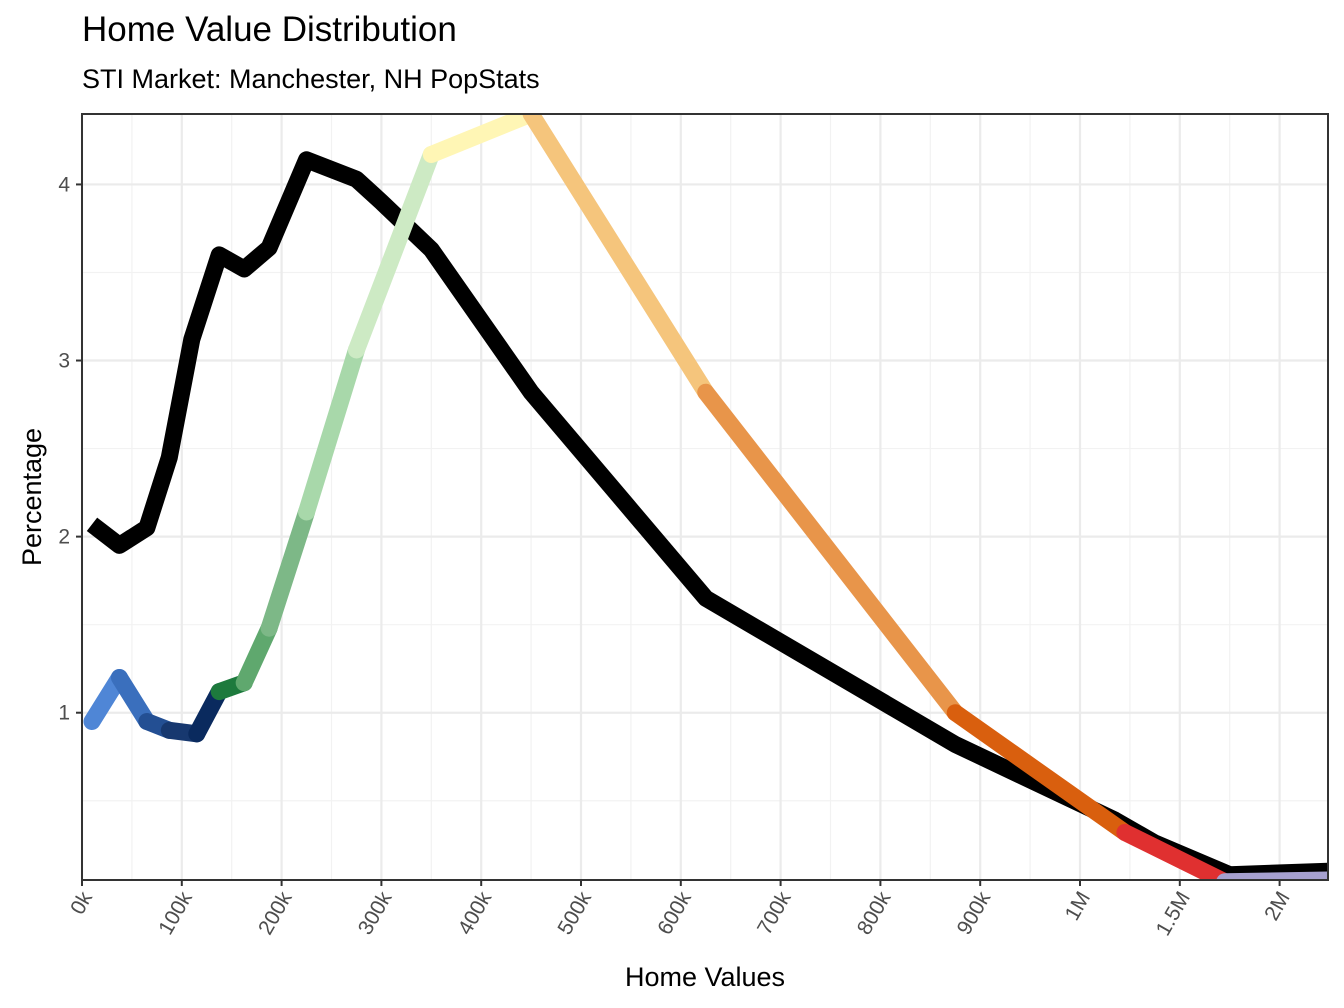  What do you see at coordinates (175, 912) in the screenshot?
I see `x-tick-label: 100k` at bounding box center [175, 912].